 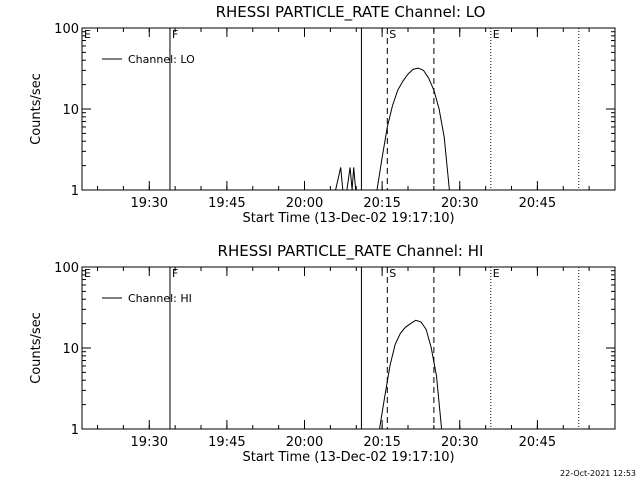 What do you see at coordinates (351, 251) in the screenshot?
I see `chart-title: RHESSI PARTICLE_RATE Channel: HI` at bounding box center [351, 251].